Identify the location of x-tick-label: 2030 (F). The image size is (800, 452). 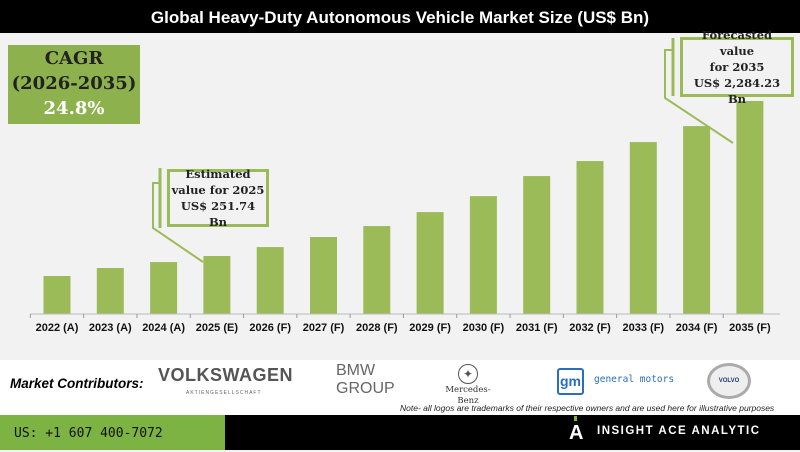
(484, 328).